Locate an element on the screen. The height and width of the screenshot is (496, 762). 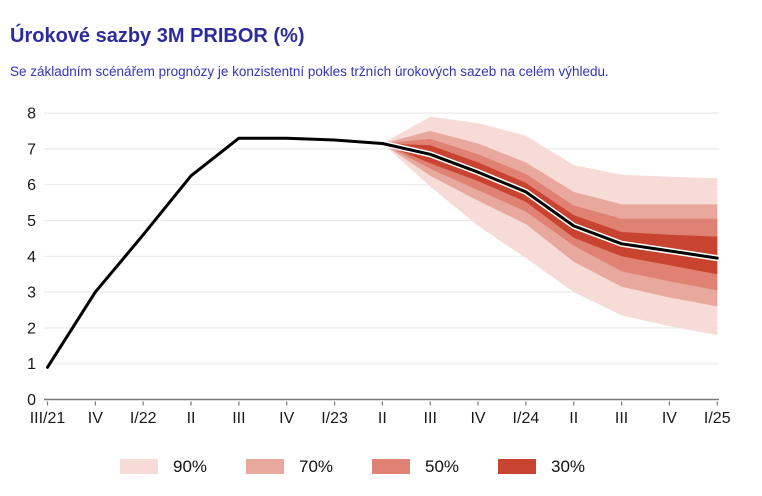
legend-label-70: 70% is located at coordinates (316, 466).